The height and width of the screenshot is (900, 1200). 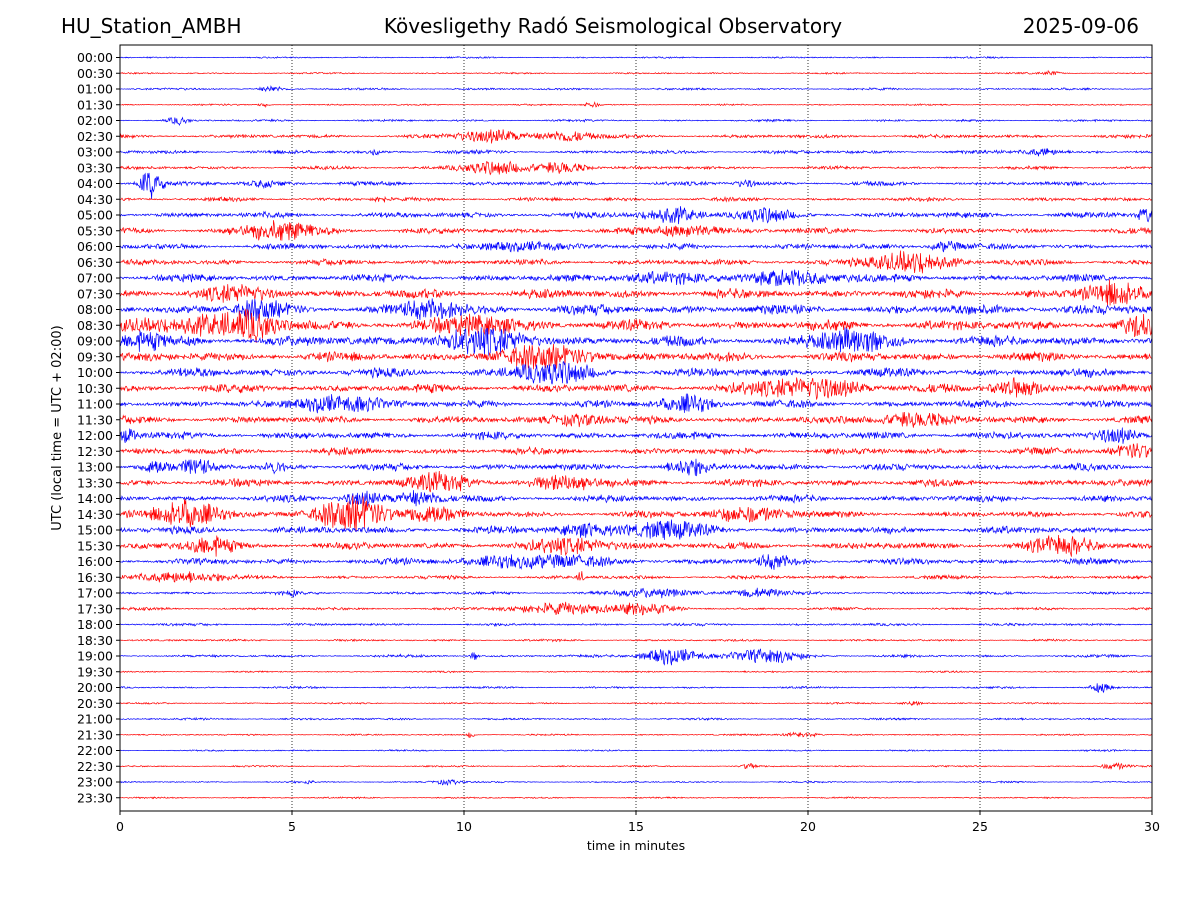 What do you see at coordinates (95, 230) in the screenshot?
I see `y-tick-label: 05:30` at bounding box center [95, 230].